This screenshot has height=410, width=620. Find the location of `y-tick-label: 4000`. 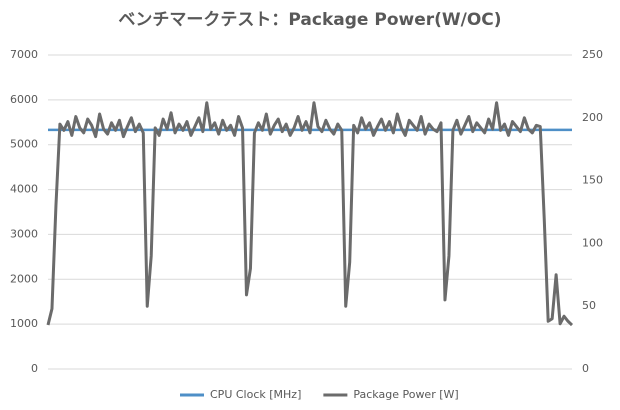

y-tick-label: 4000 is located at coordinates (24, 189).